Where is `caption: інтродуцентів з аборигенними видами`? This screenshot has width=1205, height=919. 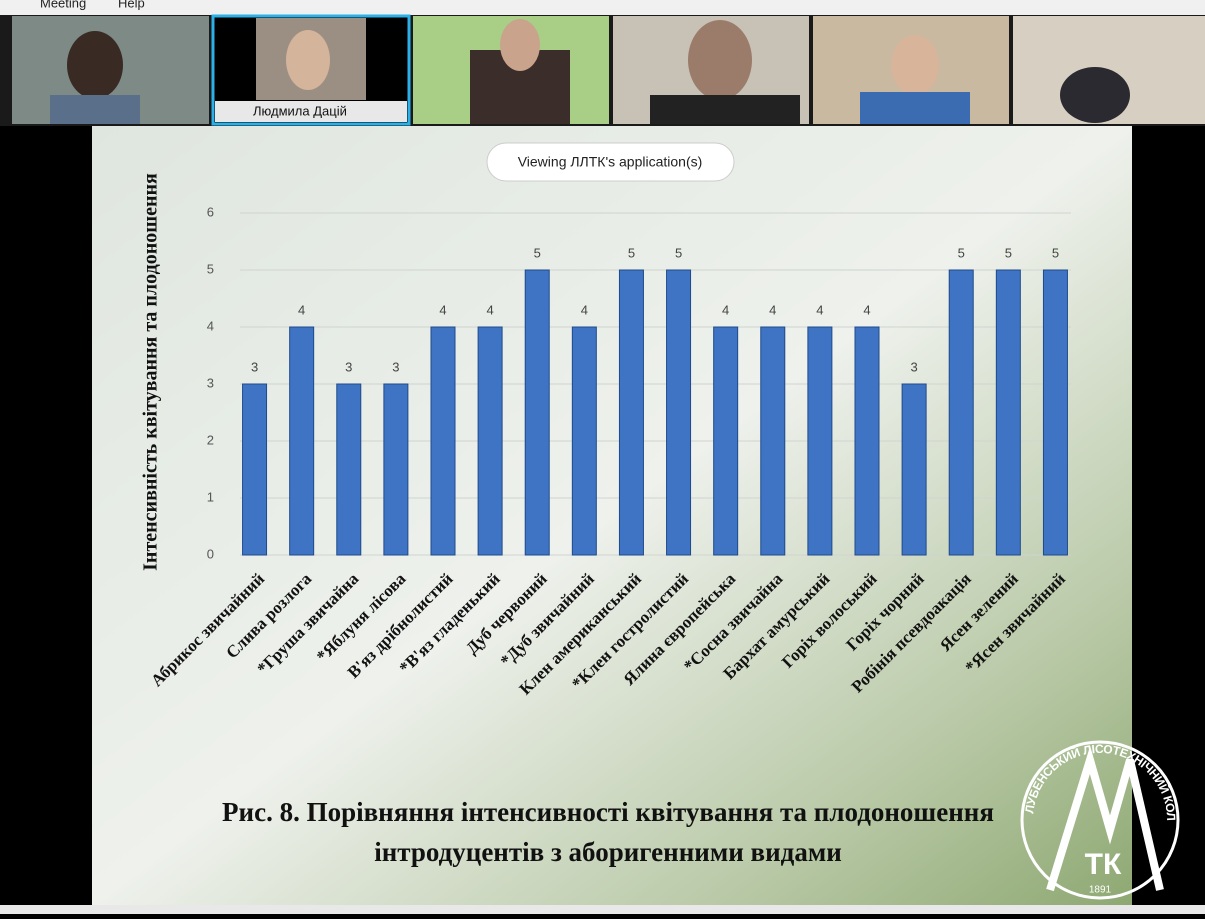
caption: інтродуцентів з аборигенними видами is located at coordinates (608, 852).